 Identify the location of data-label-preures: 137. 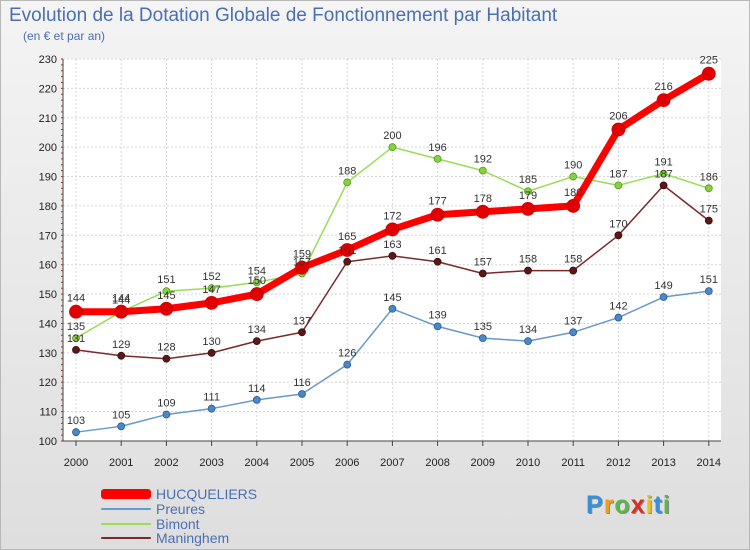
(573, 321).